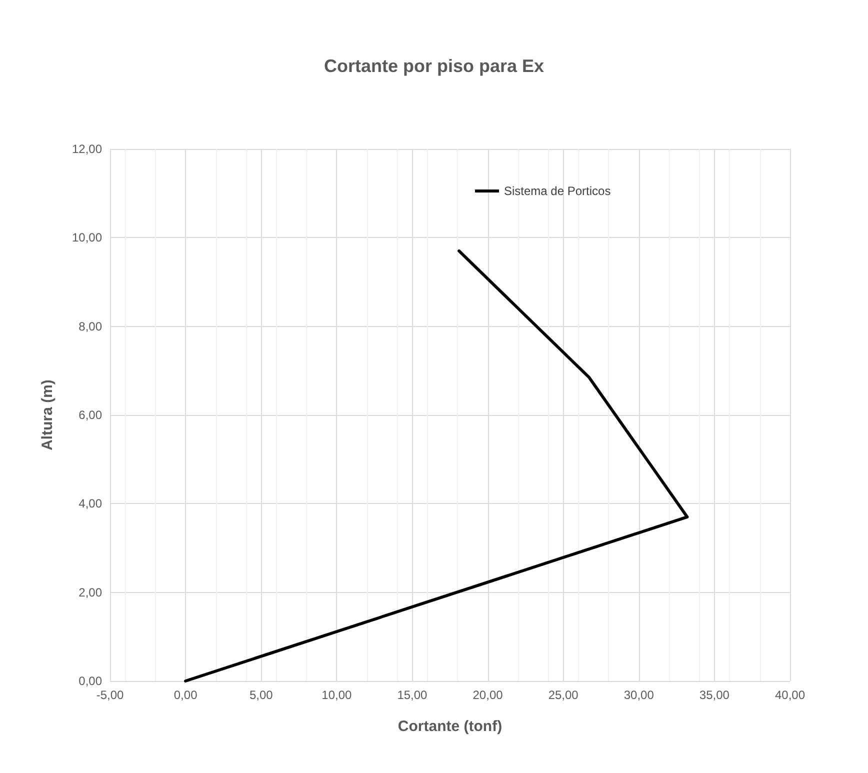 The height and width of the screenshot is (773, 868). Describe the element at coordinates (90, 503) in the screenshot. I see `y-tick-label: 4,00` at that location.